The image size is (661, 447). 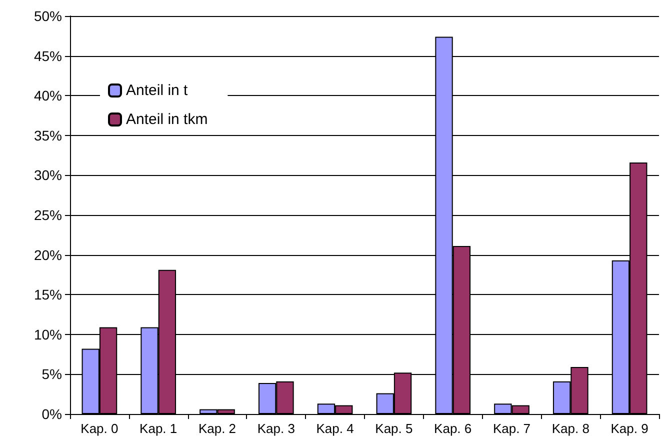 I want to click on x-tick-label: Kap. 2, so click(x=217, y=428).